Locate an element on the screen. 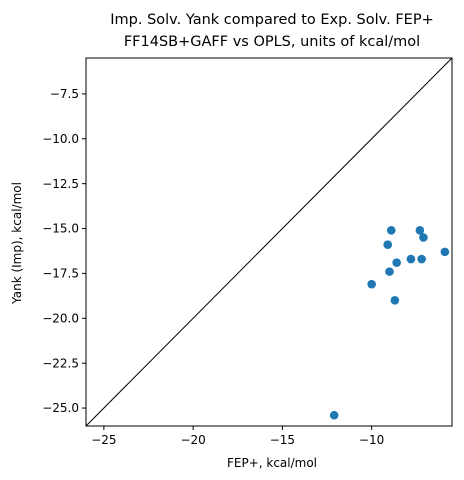 The height and width of the screenshot is (480, 464). x-tick-label: −20 is located at coordinates (192, 440).